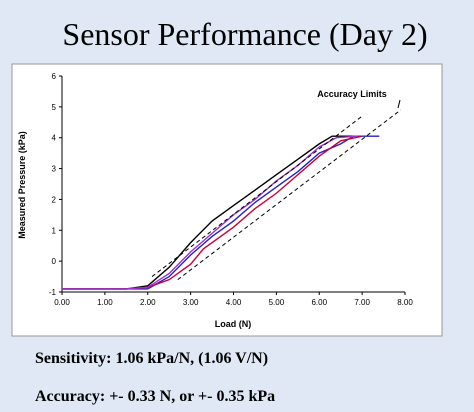 Image resolution: width=474 pixels, height=412 pixels. Describe the element at coordinates (319, 302) in the screenshot. I see `x-tick-label: 6.00` at that location.